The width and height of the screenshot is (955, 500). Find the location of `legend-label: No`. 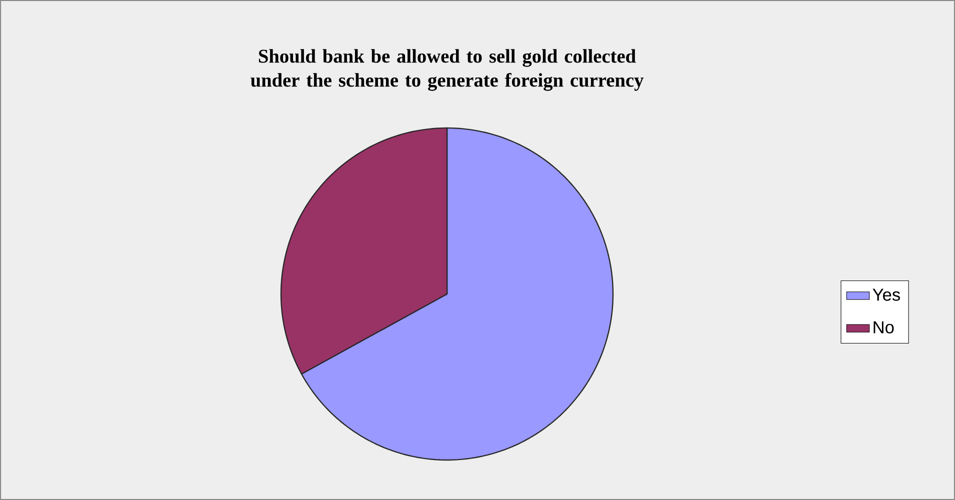

legend-label: No is located at coordinates (884, 327).